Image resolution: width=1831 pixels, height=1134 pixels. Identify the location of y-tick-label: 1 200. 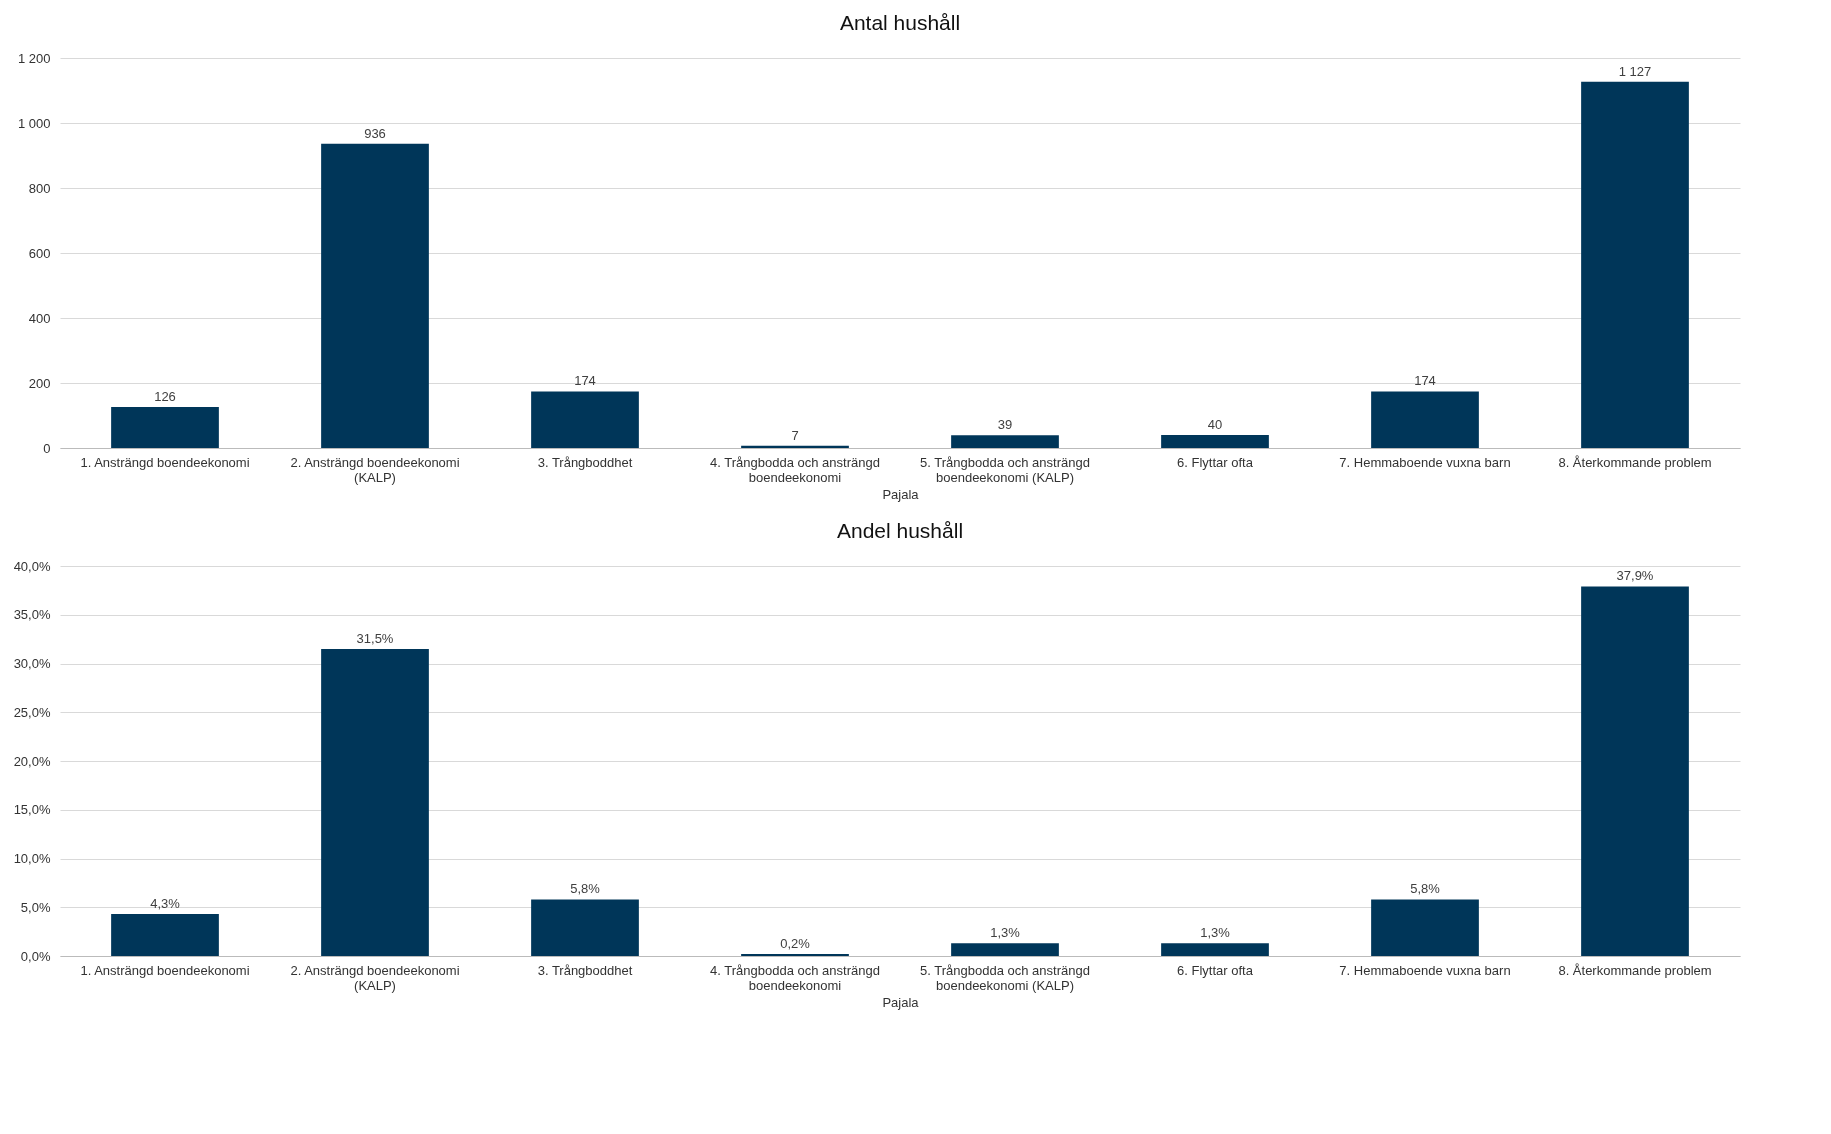
(34, 58).